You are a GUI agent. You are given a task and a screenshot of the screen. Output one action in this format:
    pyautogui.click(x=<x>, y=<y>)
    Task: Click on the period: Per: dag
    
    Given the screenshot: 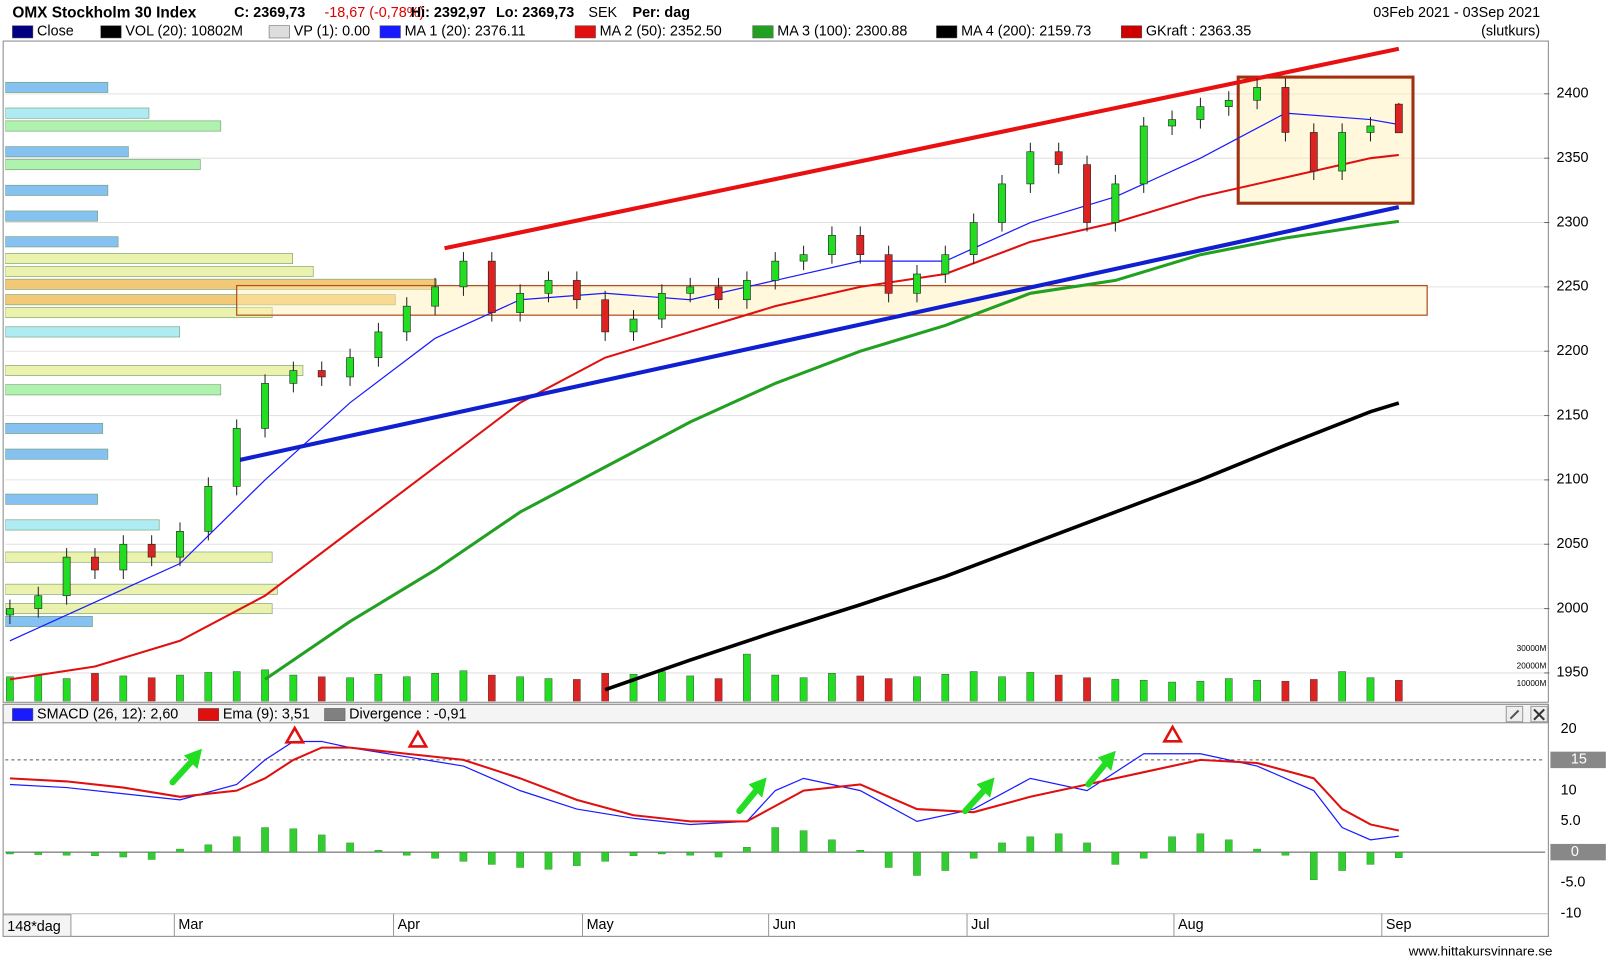 What is the action you would take?
    pyautogui.click(x=661, y=13)
    